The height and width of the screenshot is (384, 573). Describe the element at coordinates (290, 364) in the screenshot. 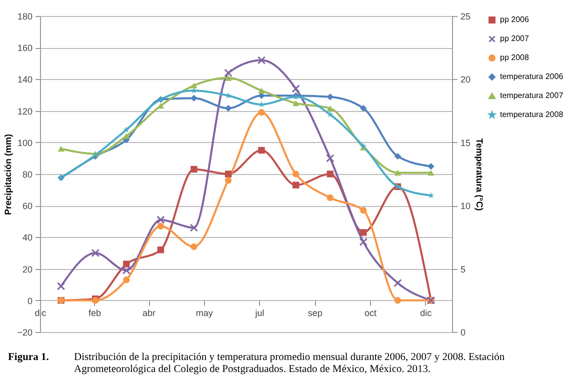

I see `text: Distribución de la precipitación y temperatura promedio mensual durante 2006, 2007 y 2008. Estación Agrometeorológica del Colegio de Postgraduados. Estado de México, México. 2013.` at that location.